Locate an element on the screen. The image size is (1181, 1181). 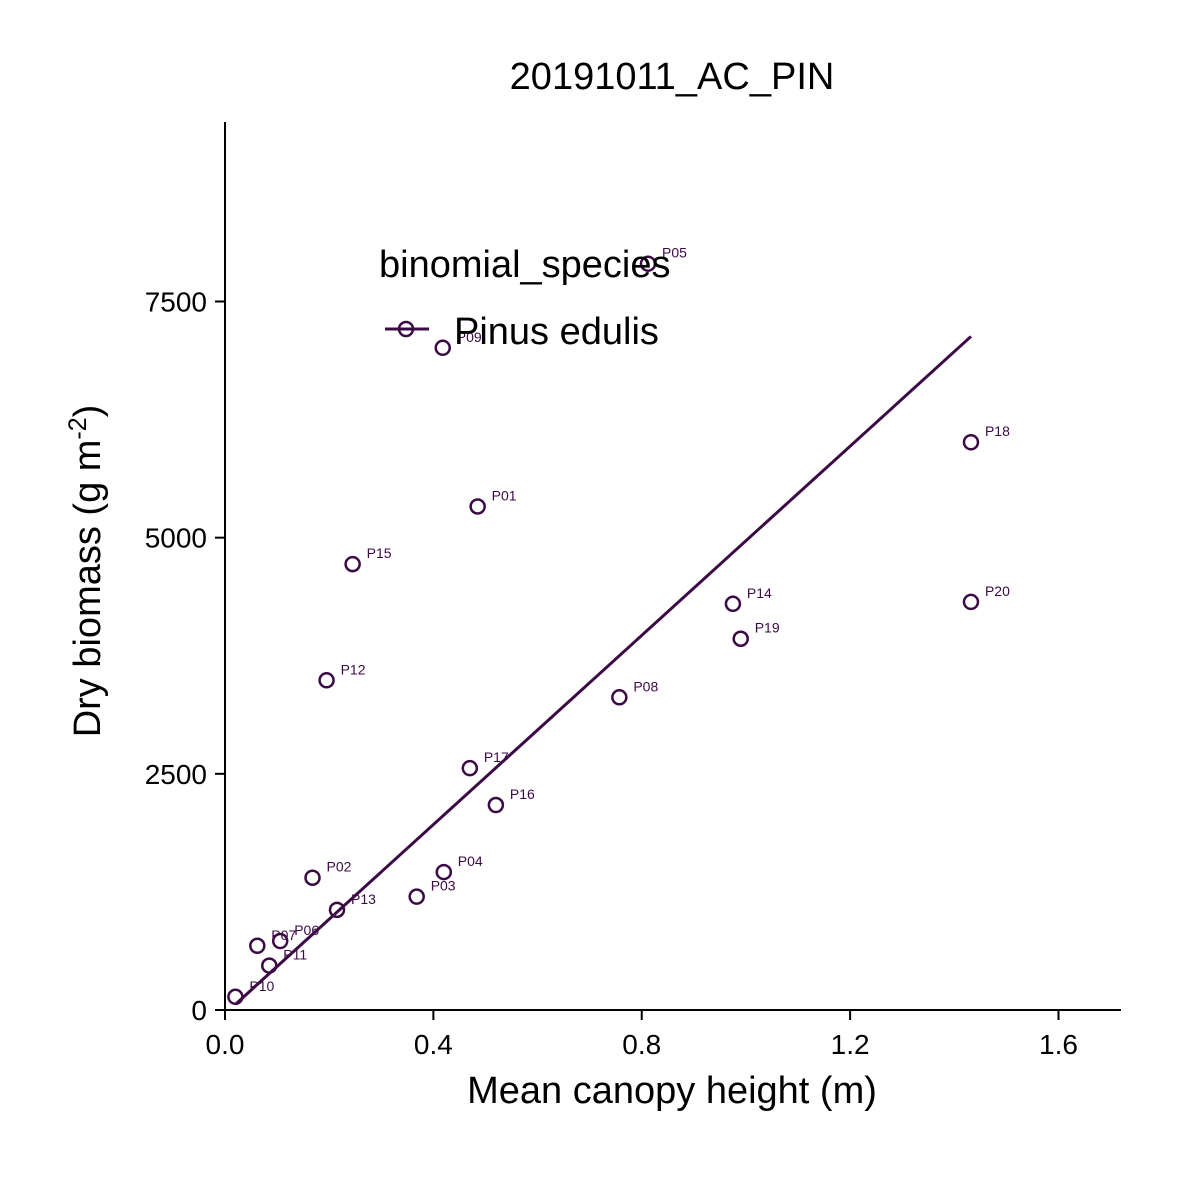
y-tick-label: 2500 is located at coordinates (176, 774).